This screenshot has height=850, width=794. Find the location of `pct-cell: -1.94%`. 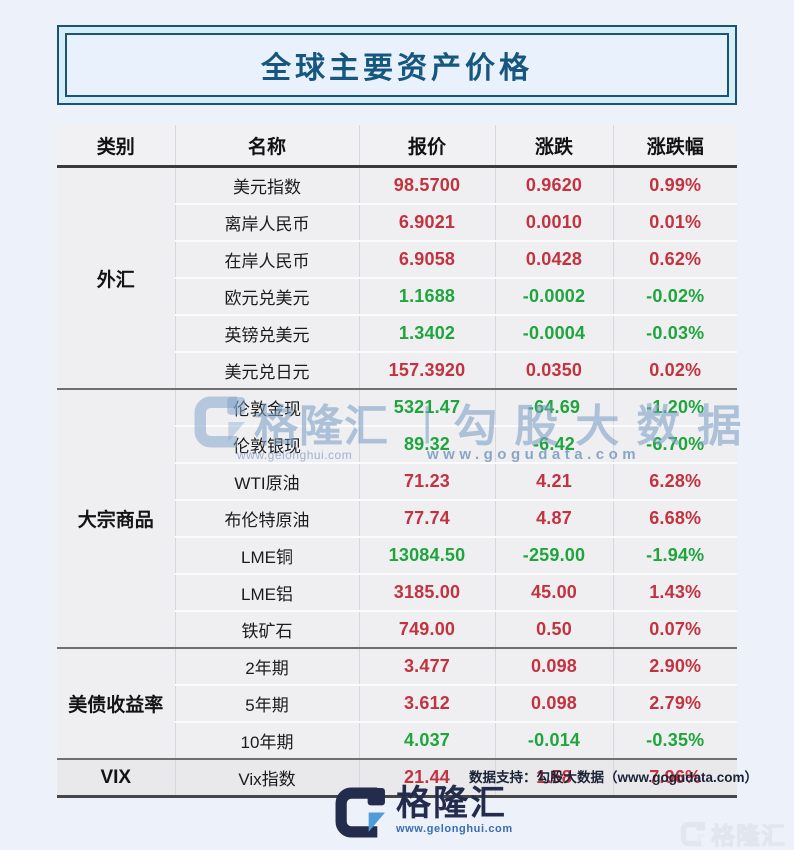

pct-cell: -1.94% is located at coordinates (674, 555).